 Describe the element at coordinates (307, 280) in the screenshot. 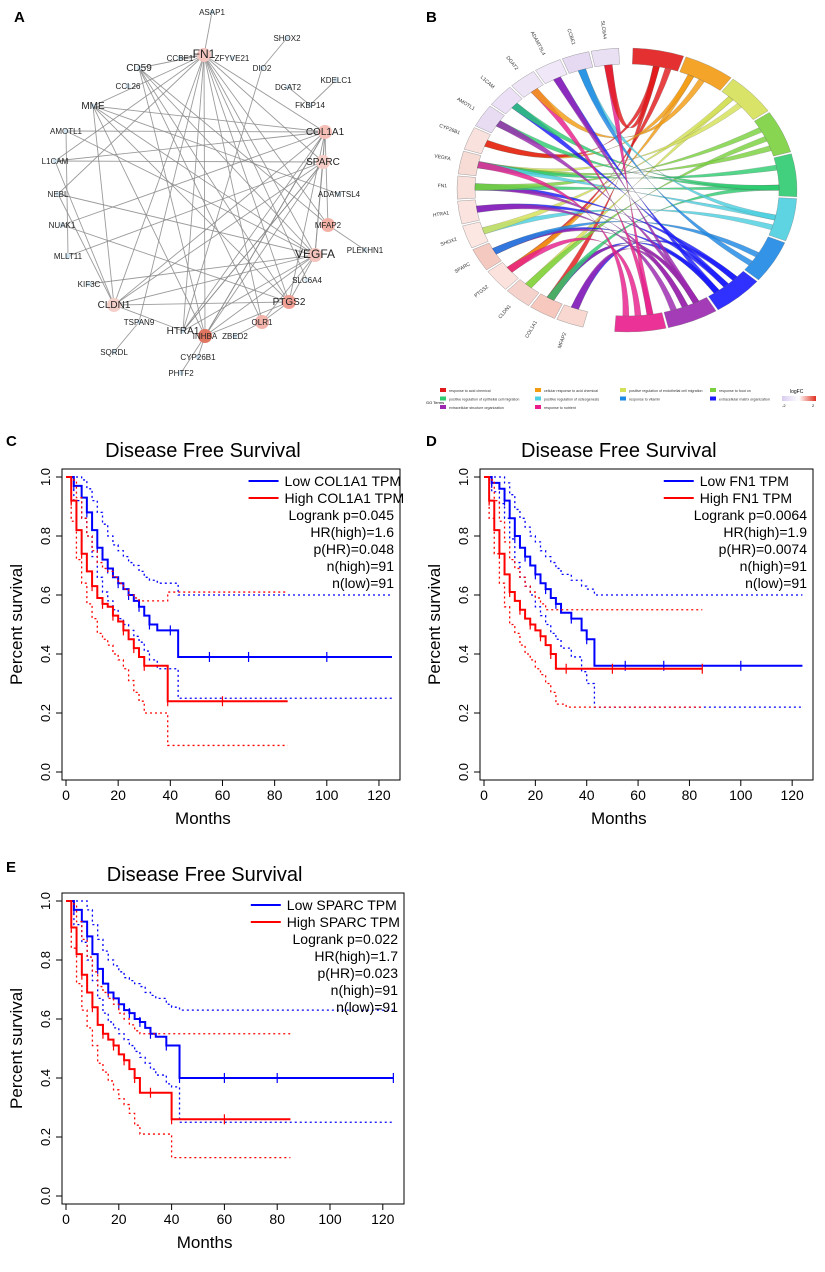

I see `network-node-label: SLC6A4` at that location.